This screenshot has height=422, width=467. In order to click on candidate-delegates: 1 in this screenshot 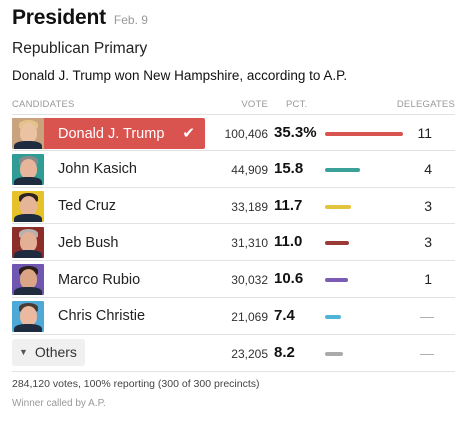, I will do `click(428, 279)`.